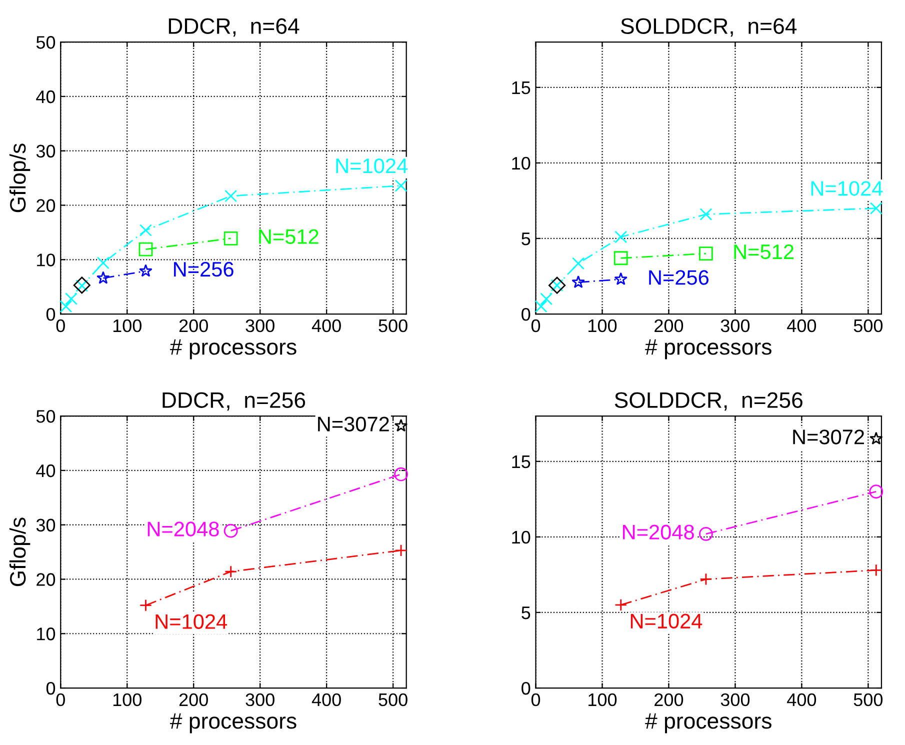  I want to click on chart-title: DDCR, n=256, so click(234, 401).